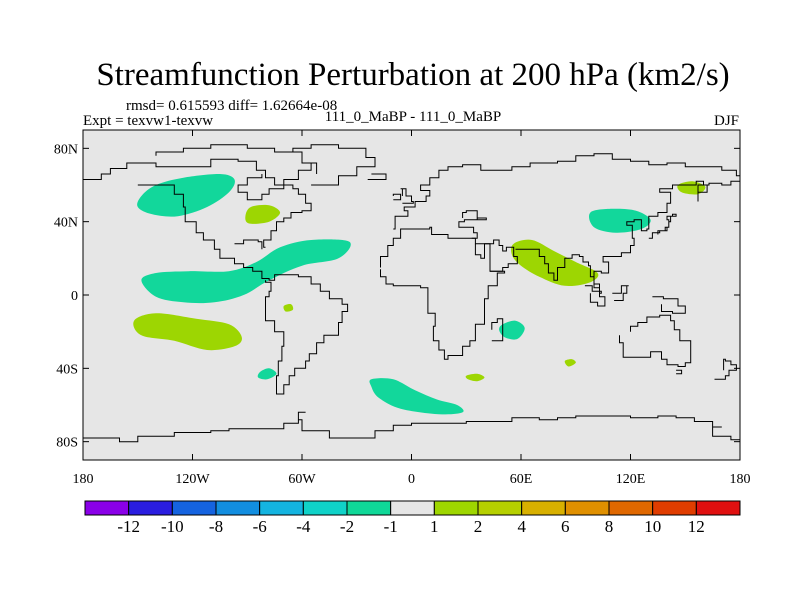 The width and height of the screenshot is (800, 600). What do you see at coordinates (413, 117) in the screenshot?
I see `period-label: 111_0_MaBP - 111_0_MaBP` at bounding box center [413, 117].